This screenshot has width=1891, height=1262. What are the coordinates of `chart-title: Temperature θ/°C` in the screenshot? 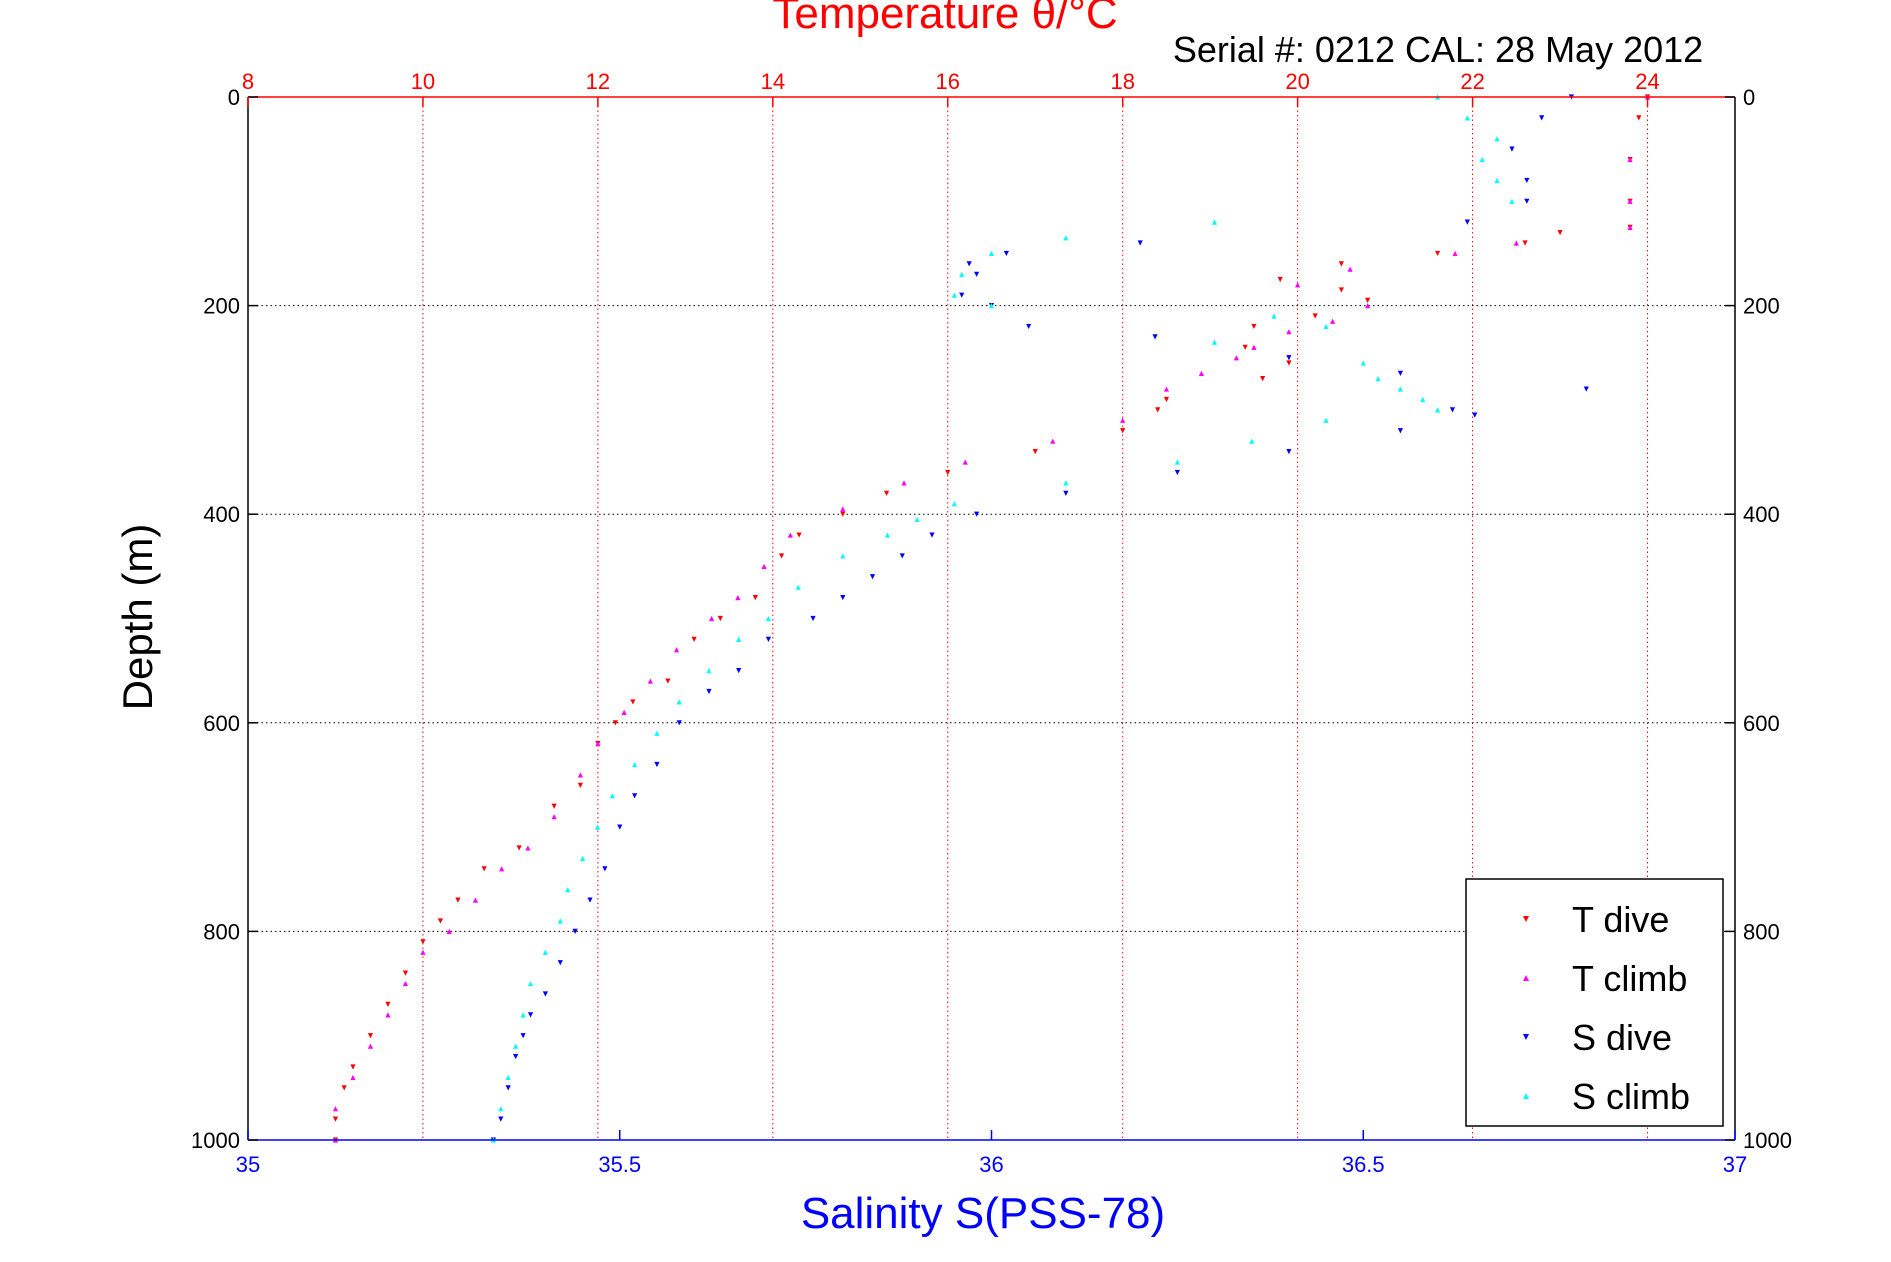 It's located at (944, 19).